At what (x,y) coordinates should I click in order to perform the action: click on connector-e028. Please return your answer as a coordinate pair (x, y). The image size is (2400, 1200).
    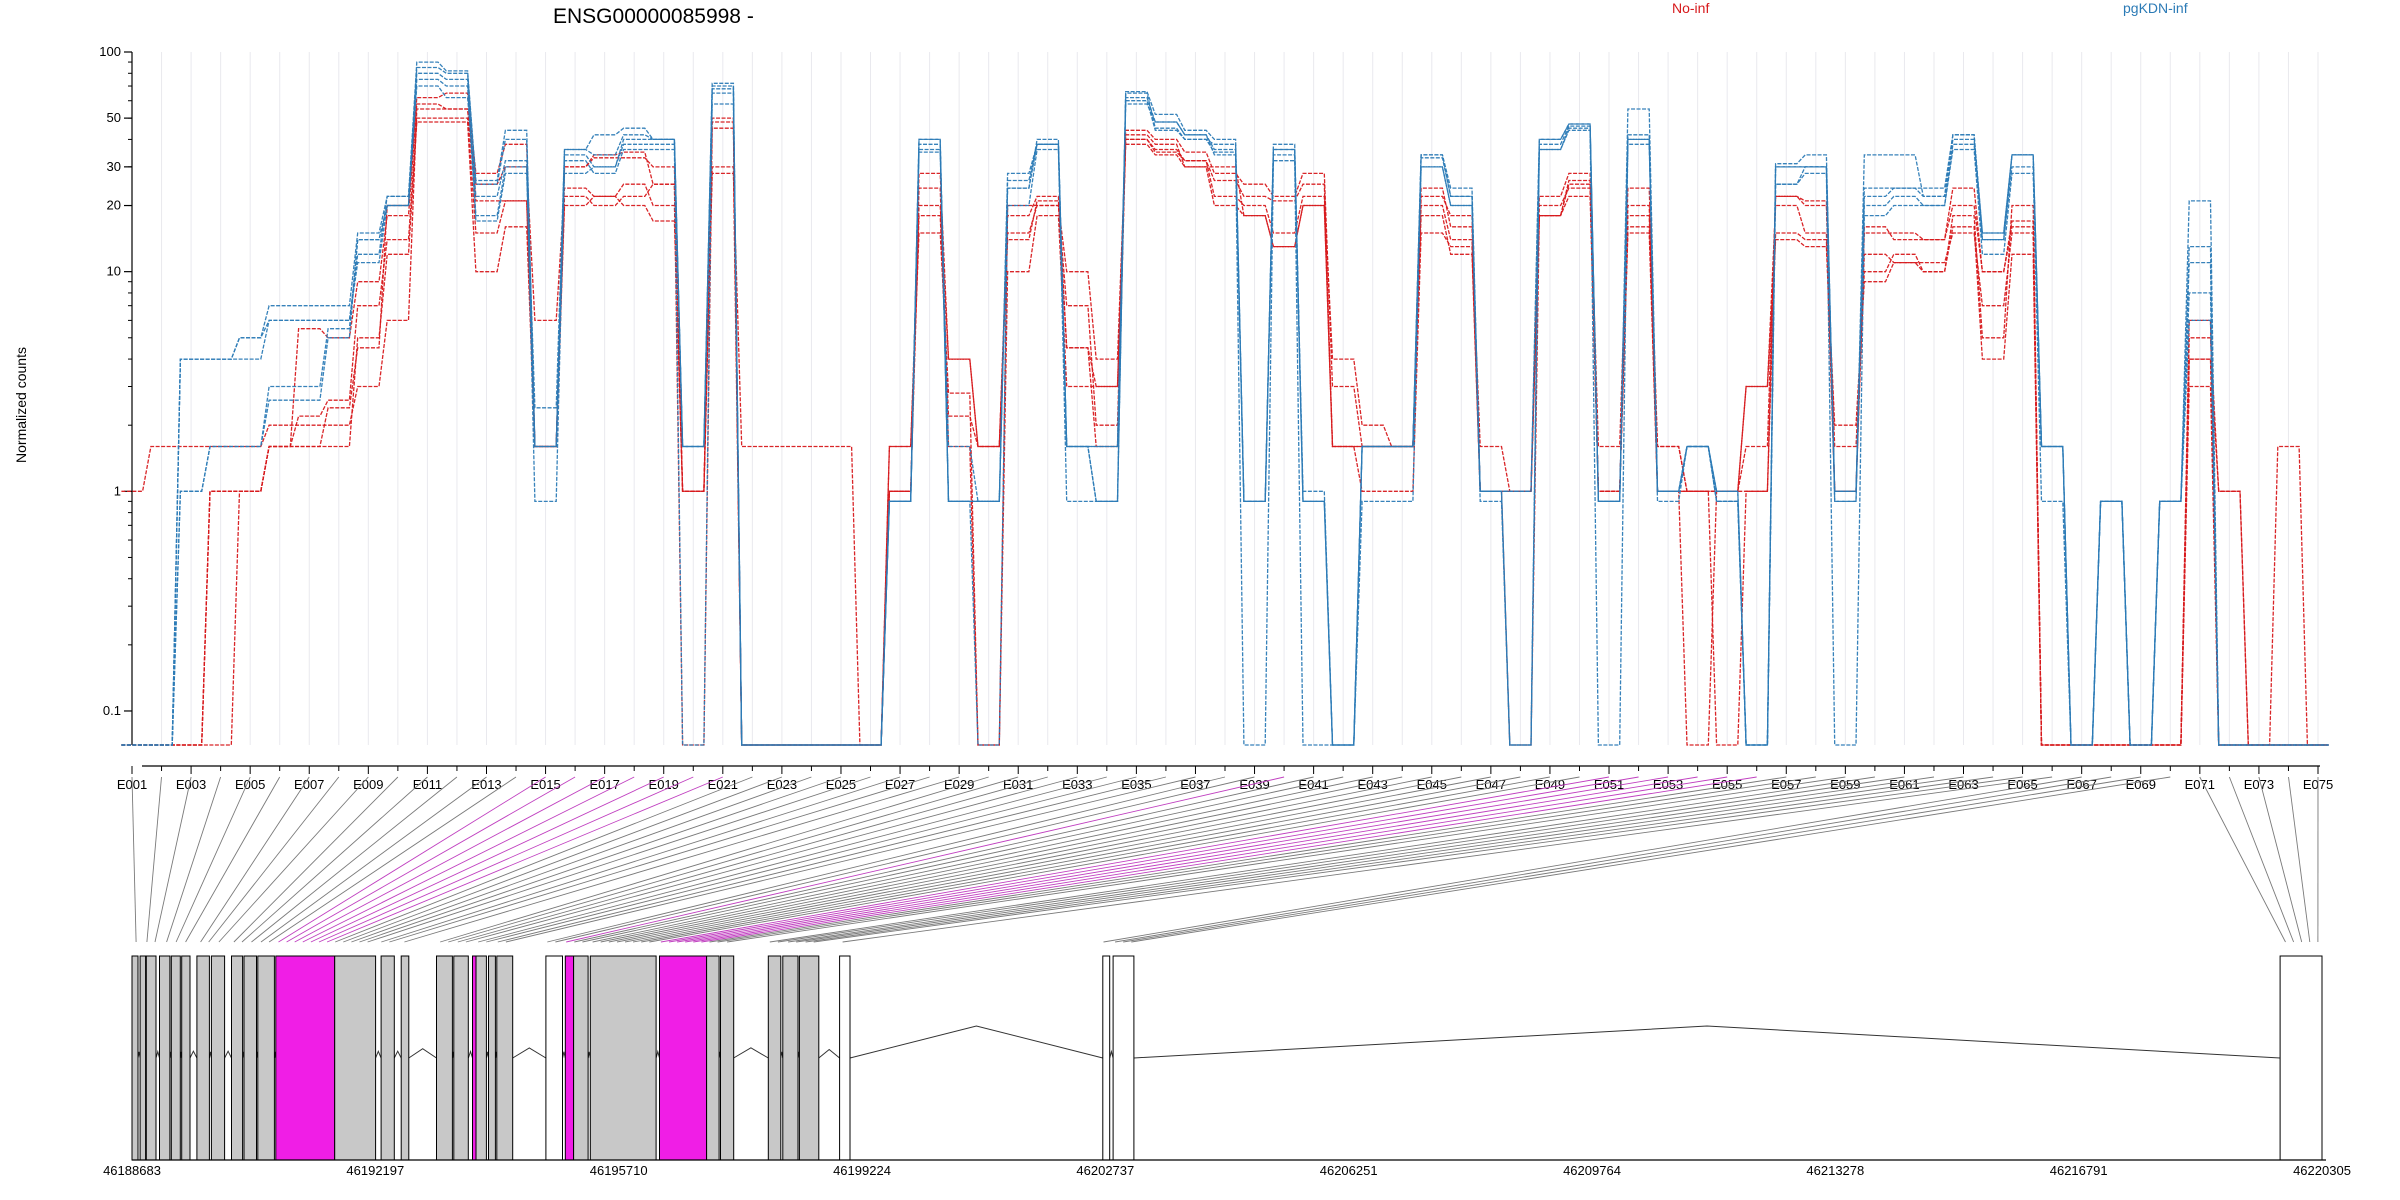
    Looking at the image, I should click on (659, 859).